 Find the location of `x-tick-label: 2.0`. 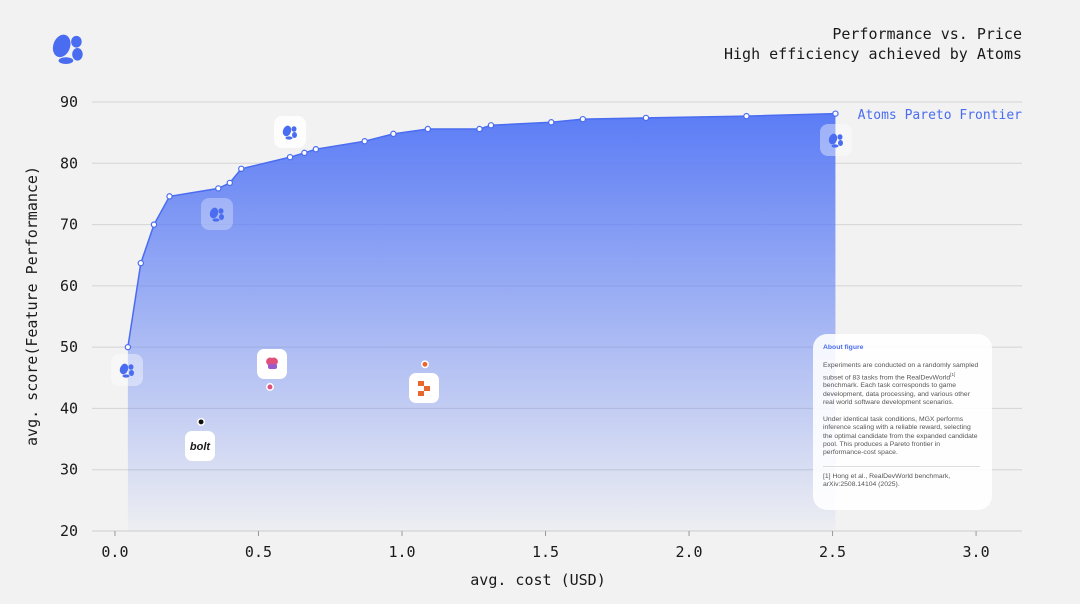

x-tick-label: 2.0 is located at coordinates (688, 552).